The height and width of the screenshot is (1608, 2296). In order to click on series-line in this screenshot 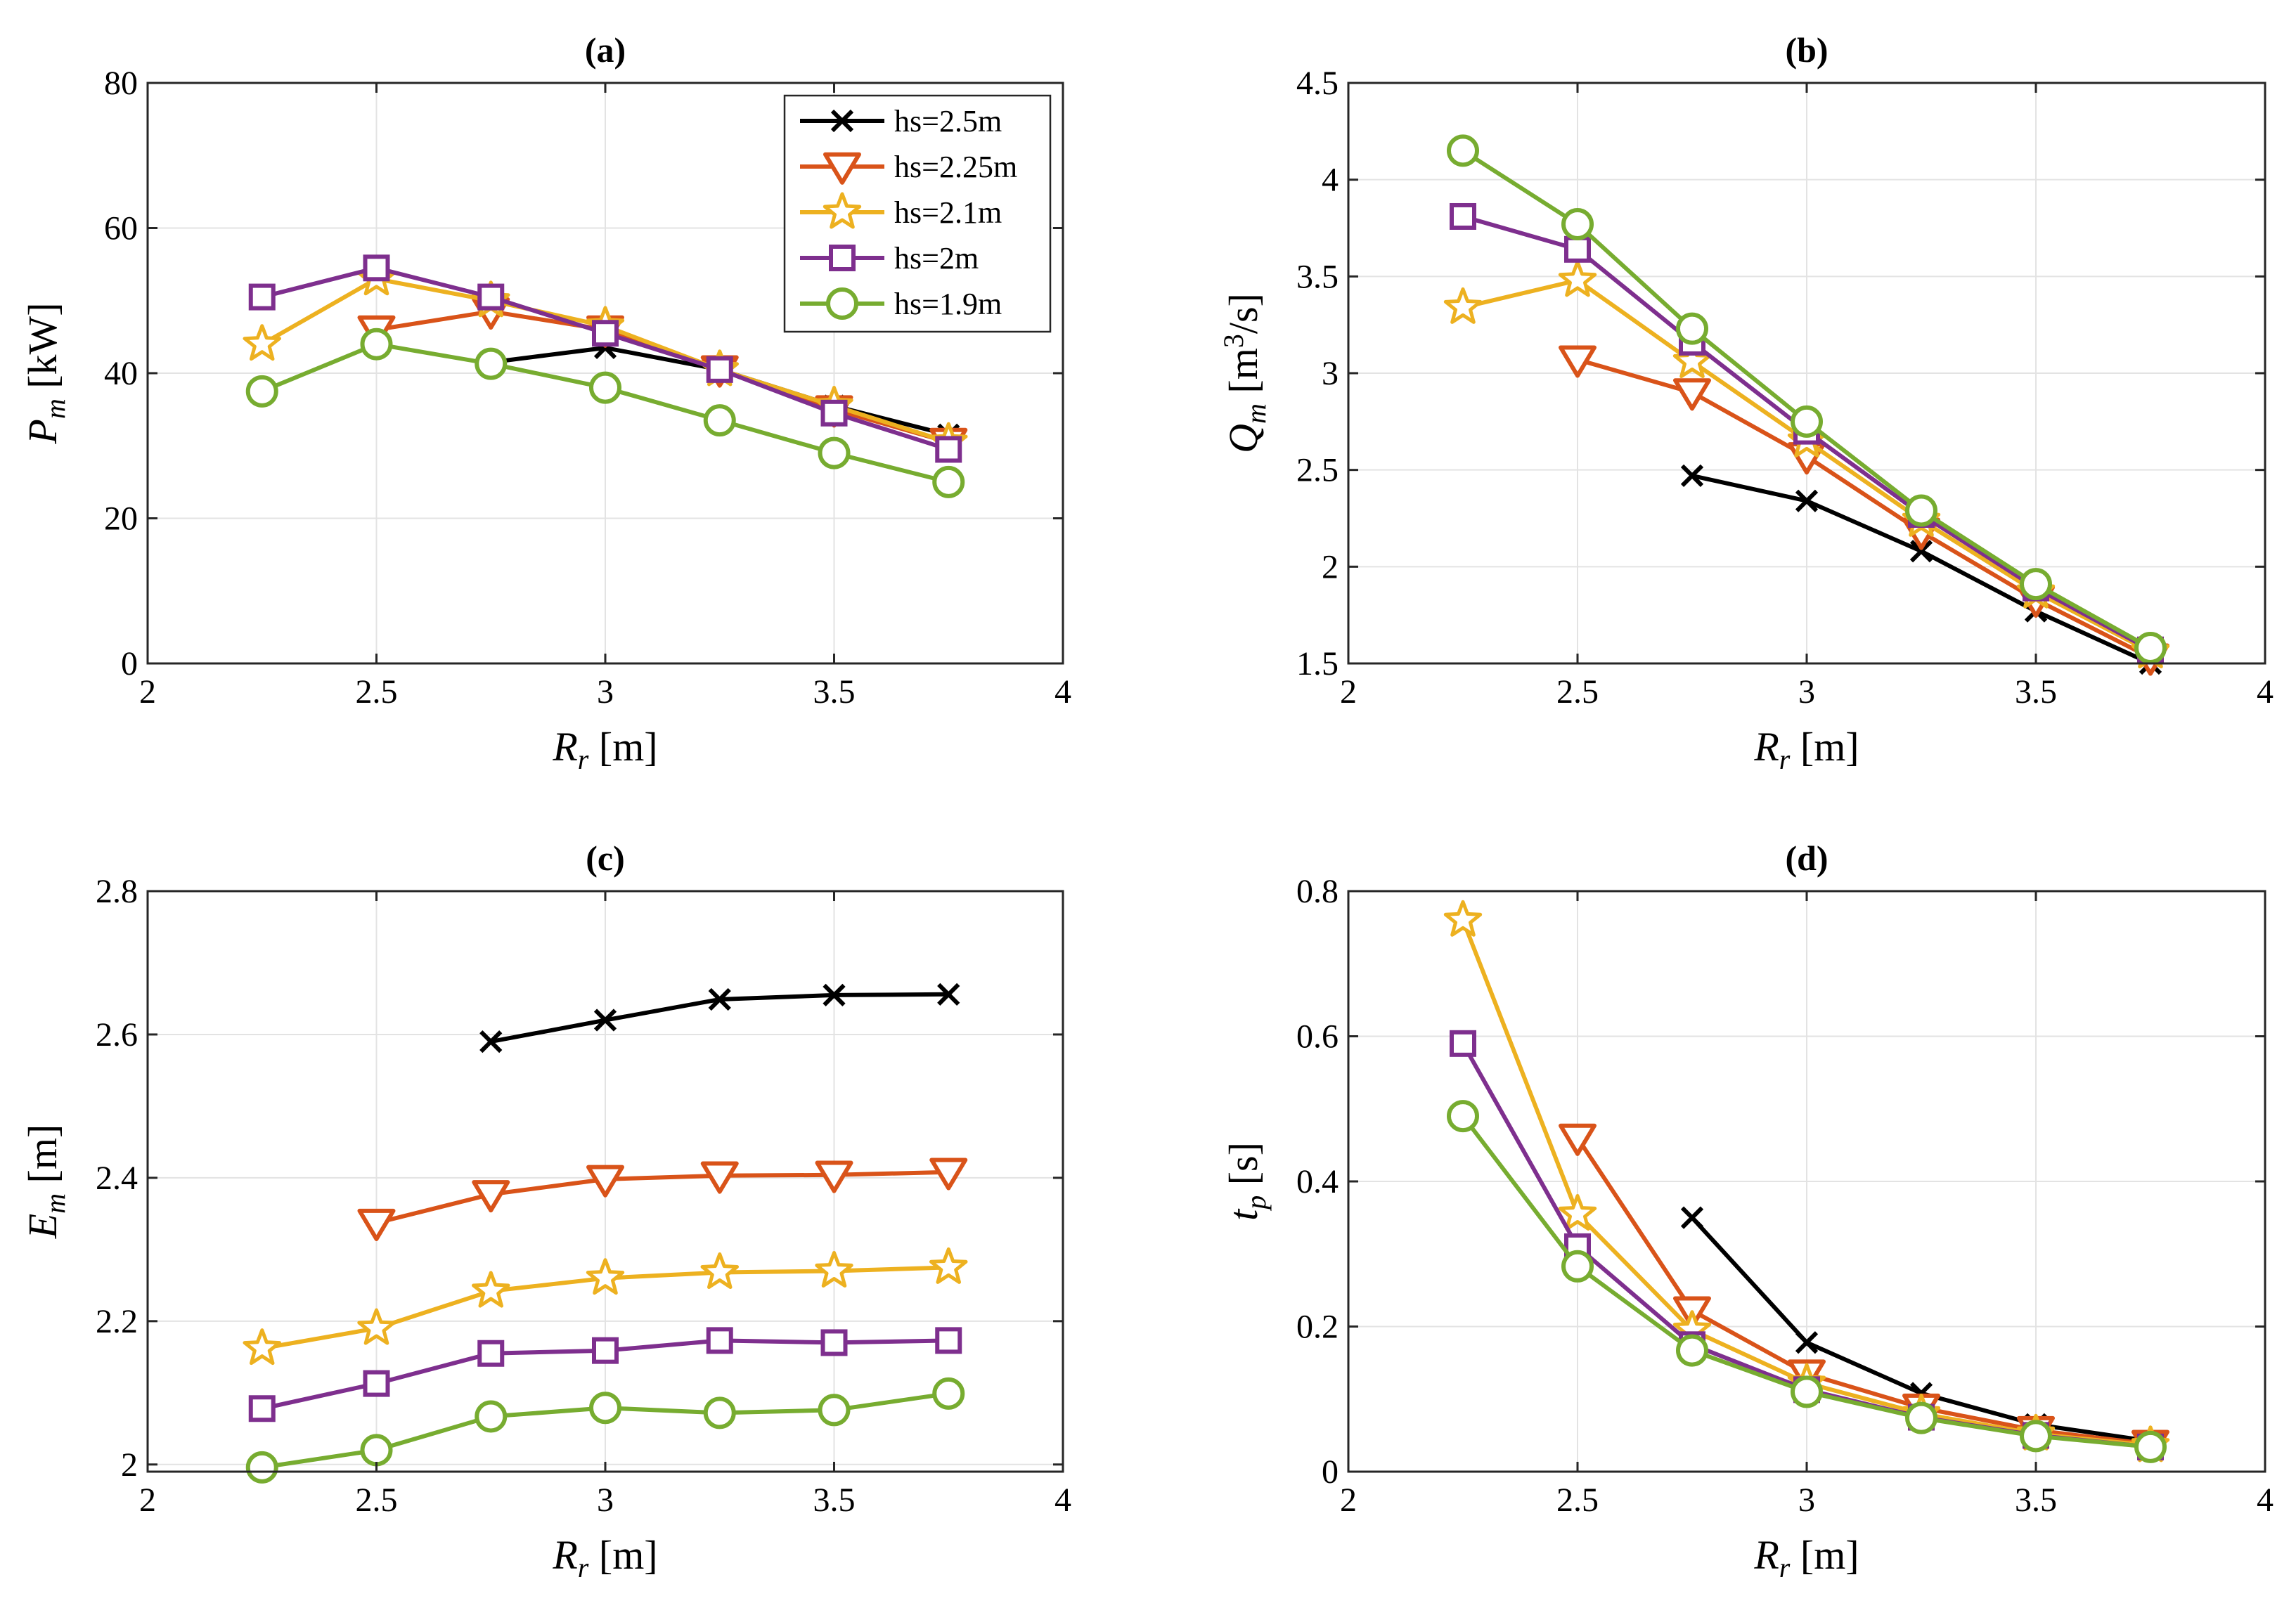, I will do `click(662, 1197)`.